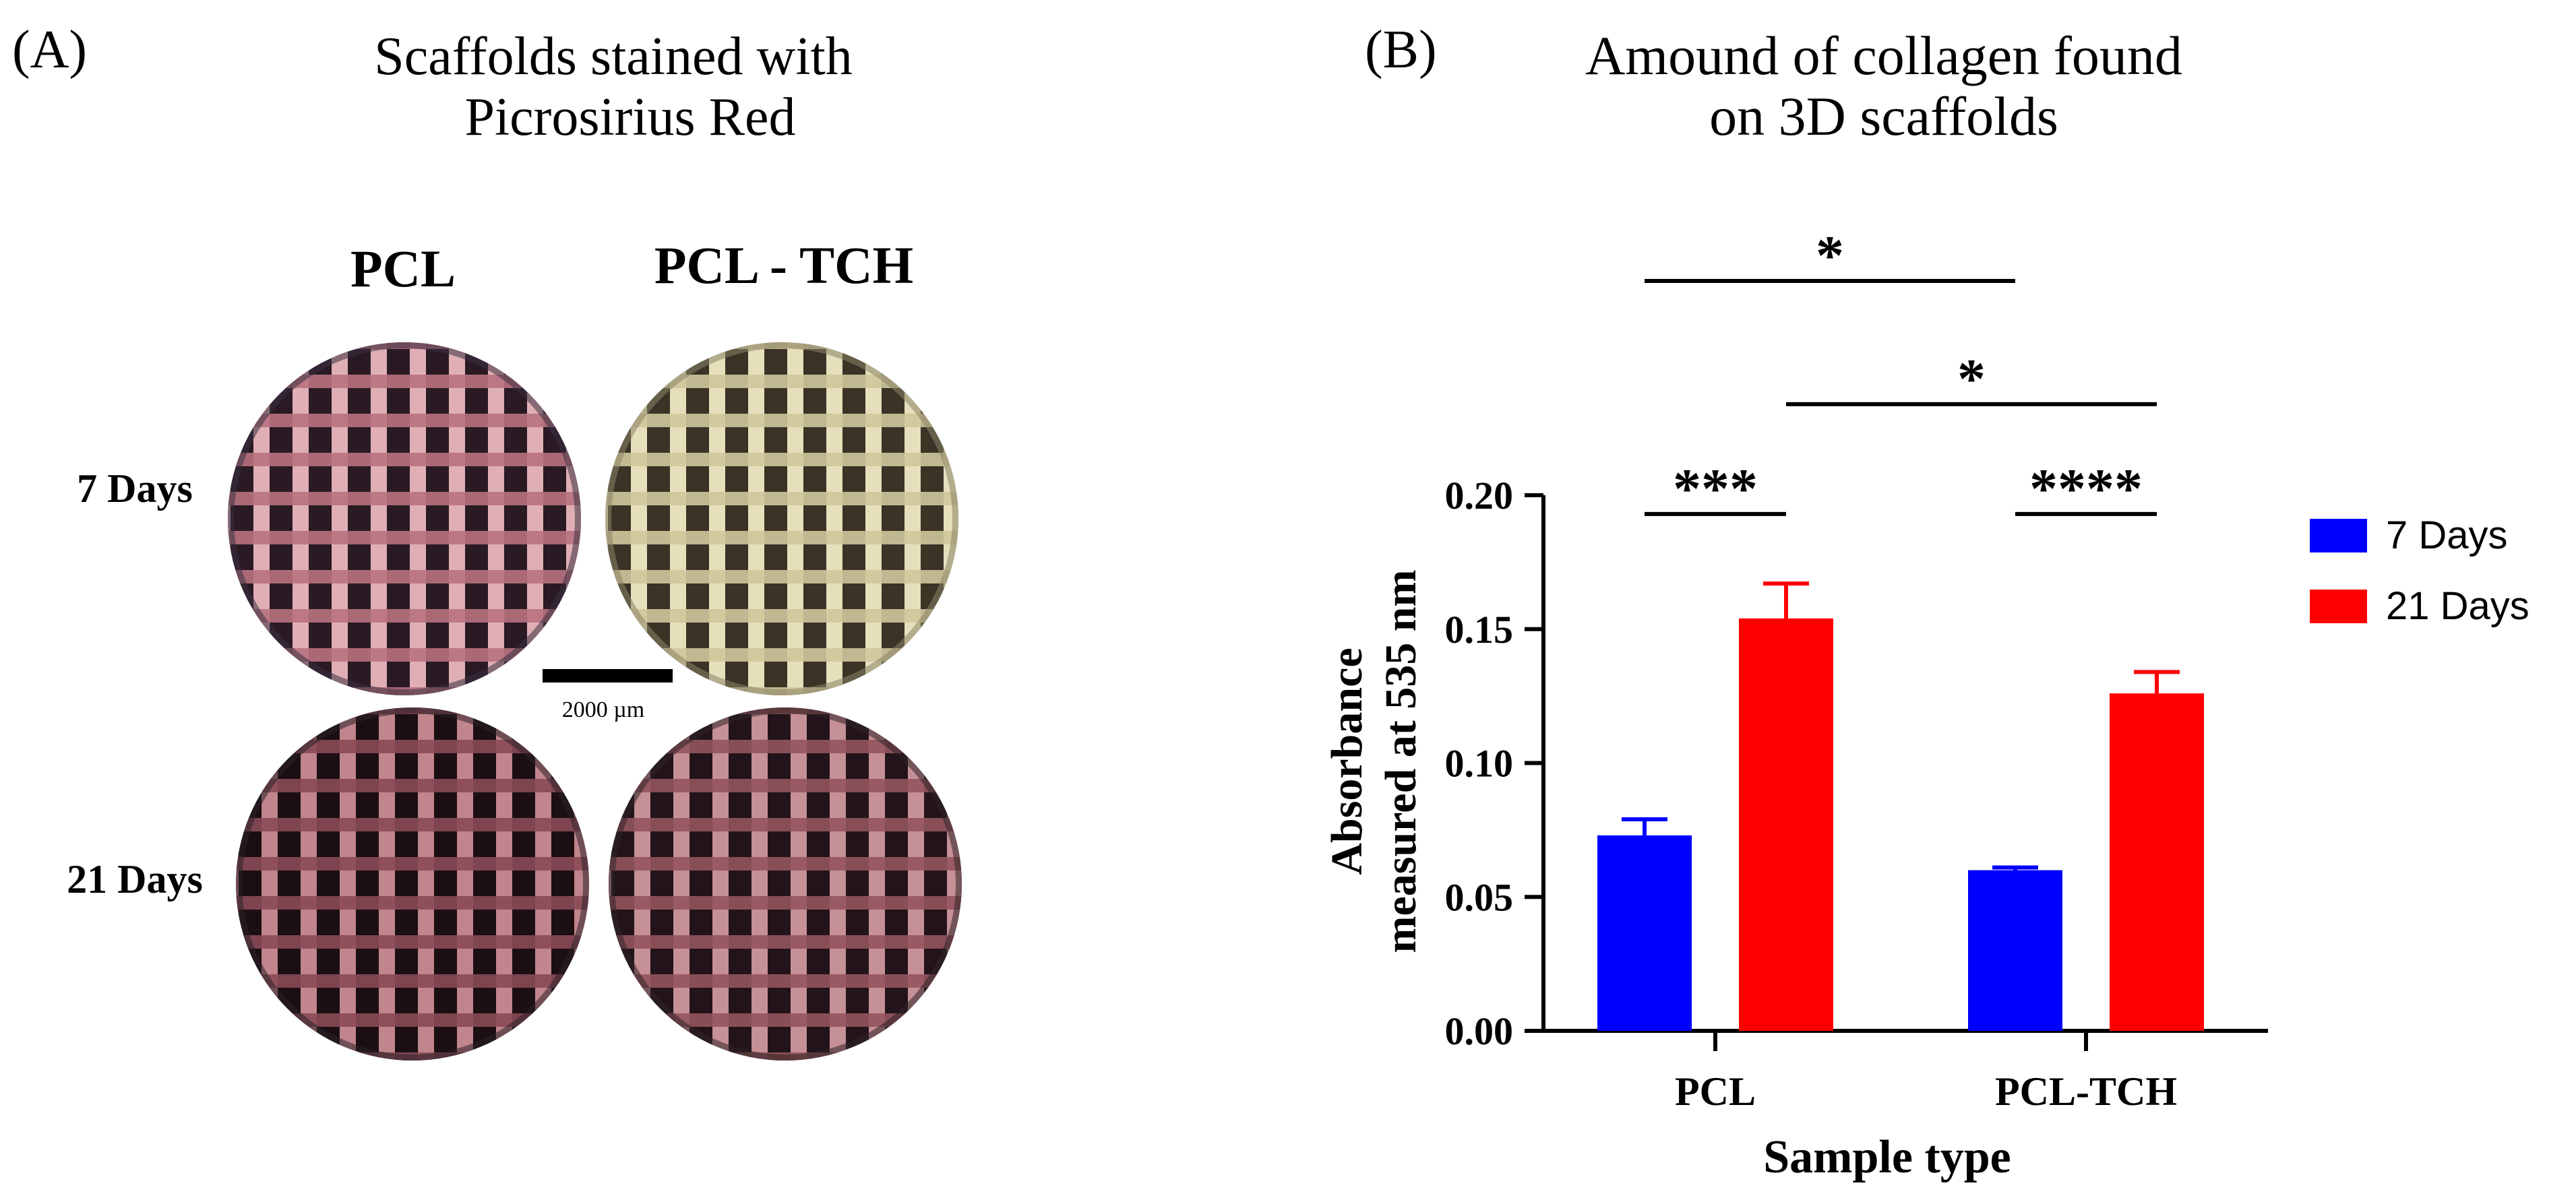  I want to click on legend-label: 21 Days, so click(2458, 606).